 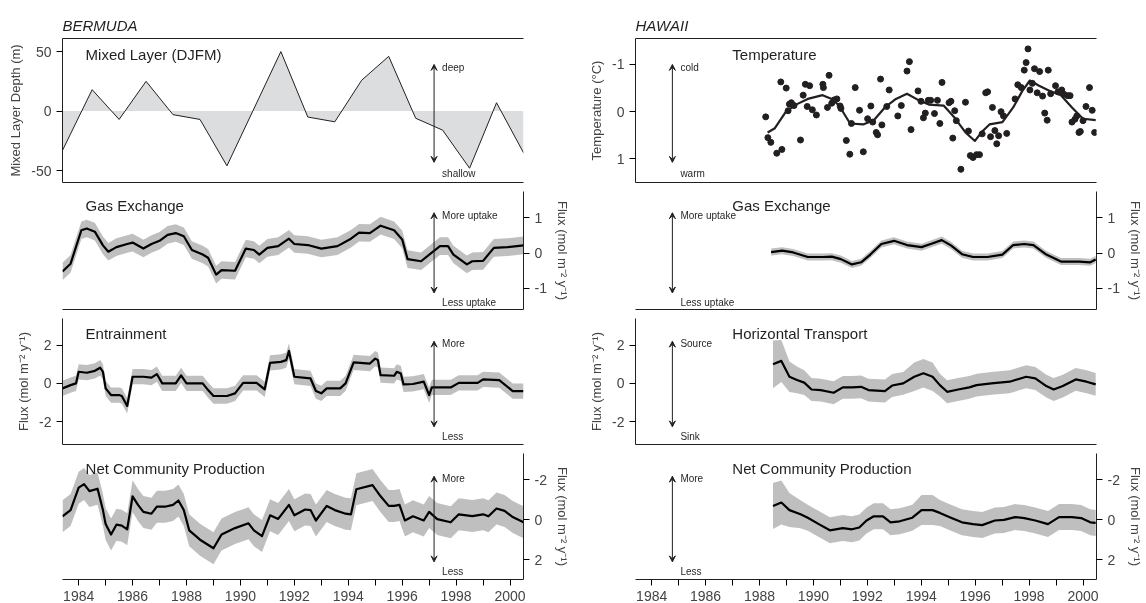 What do you see at coordinates (470, 215) in the screenshot?
I see `annotation: More uptake` at bounding box center [470, 215].